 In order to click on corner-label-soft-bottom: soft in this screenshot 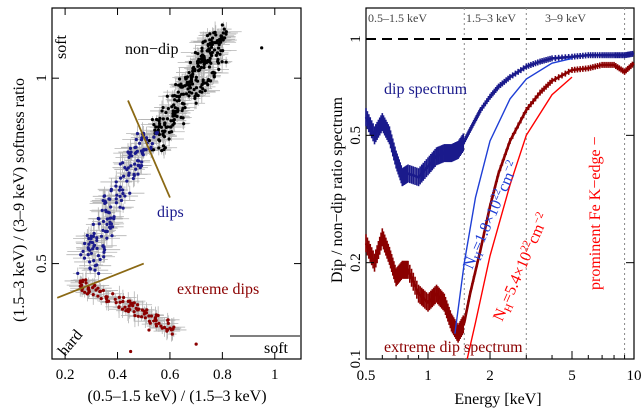, I will do `click(276, 348)`.